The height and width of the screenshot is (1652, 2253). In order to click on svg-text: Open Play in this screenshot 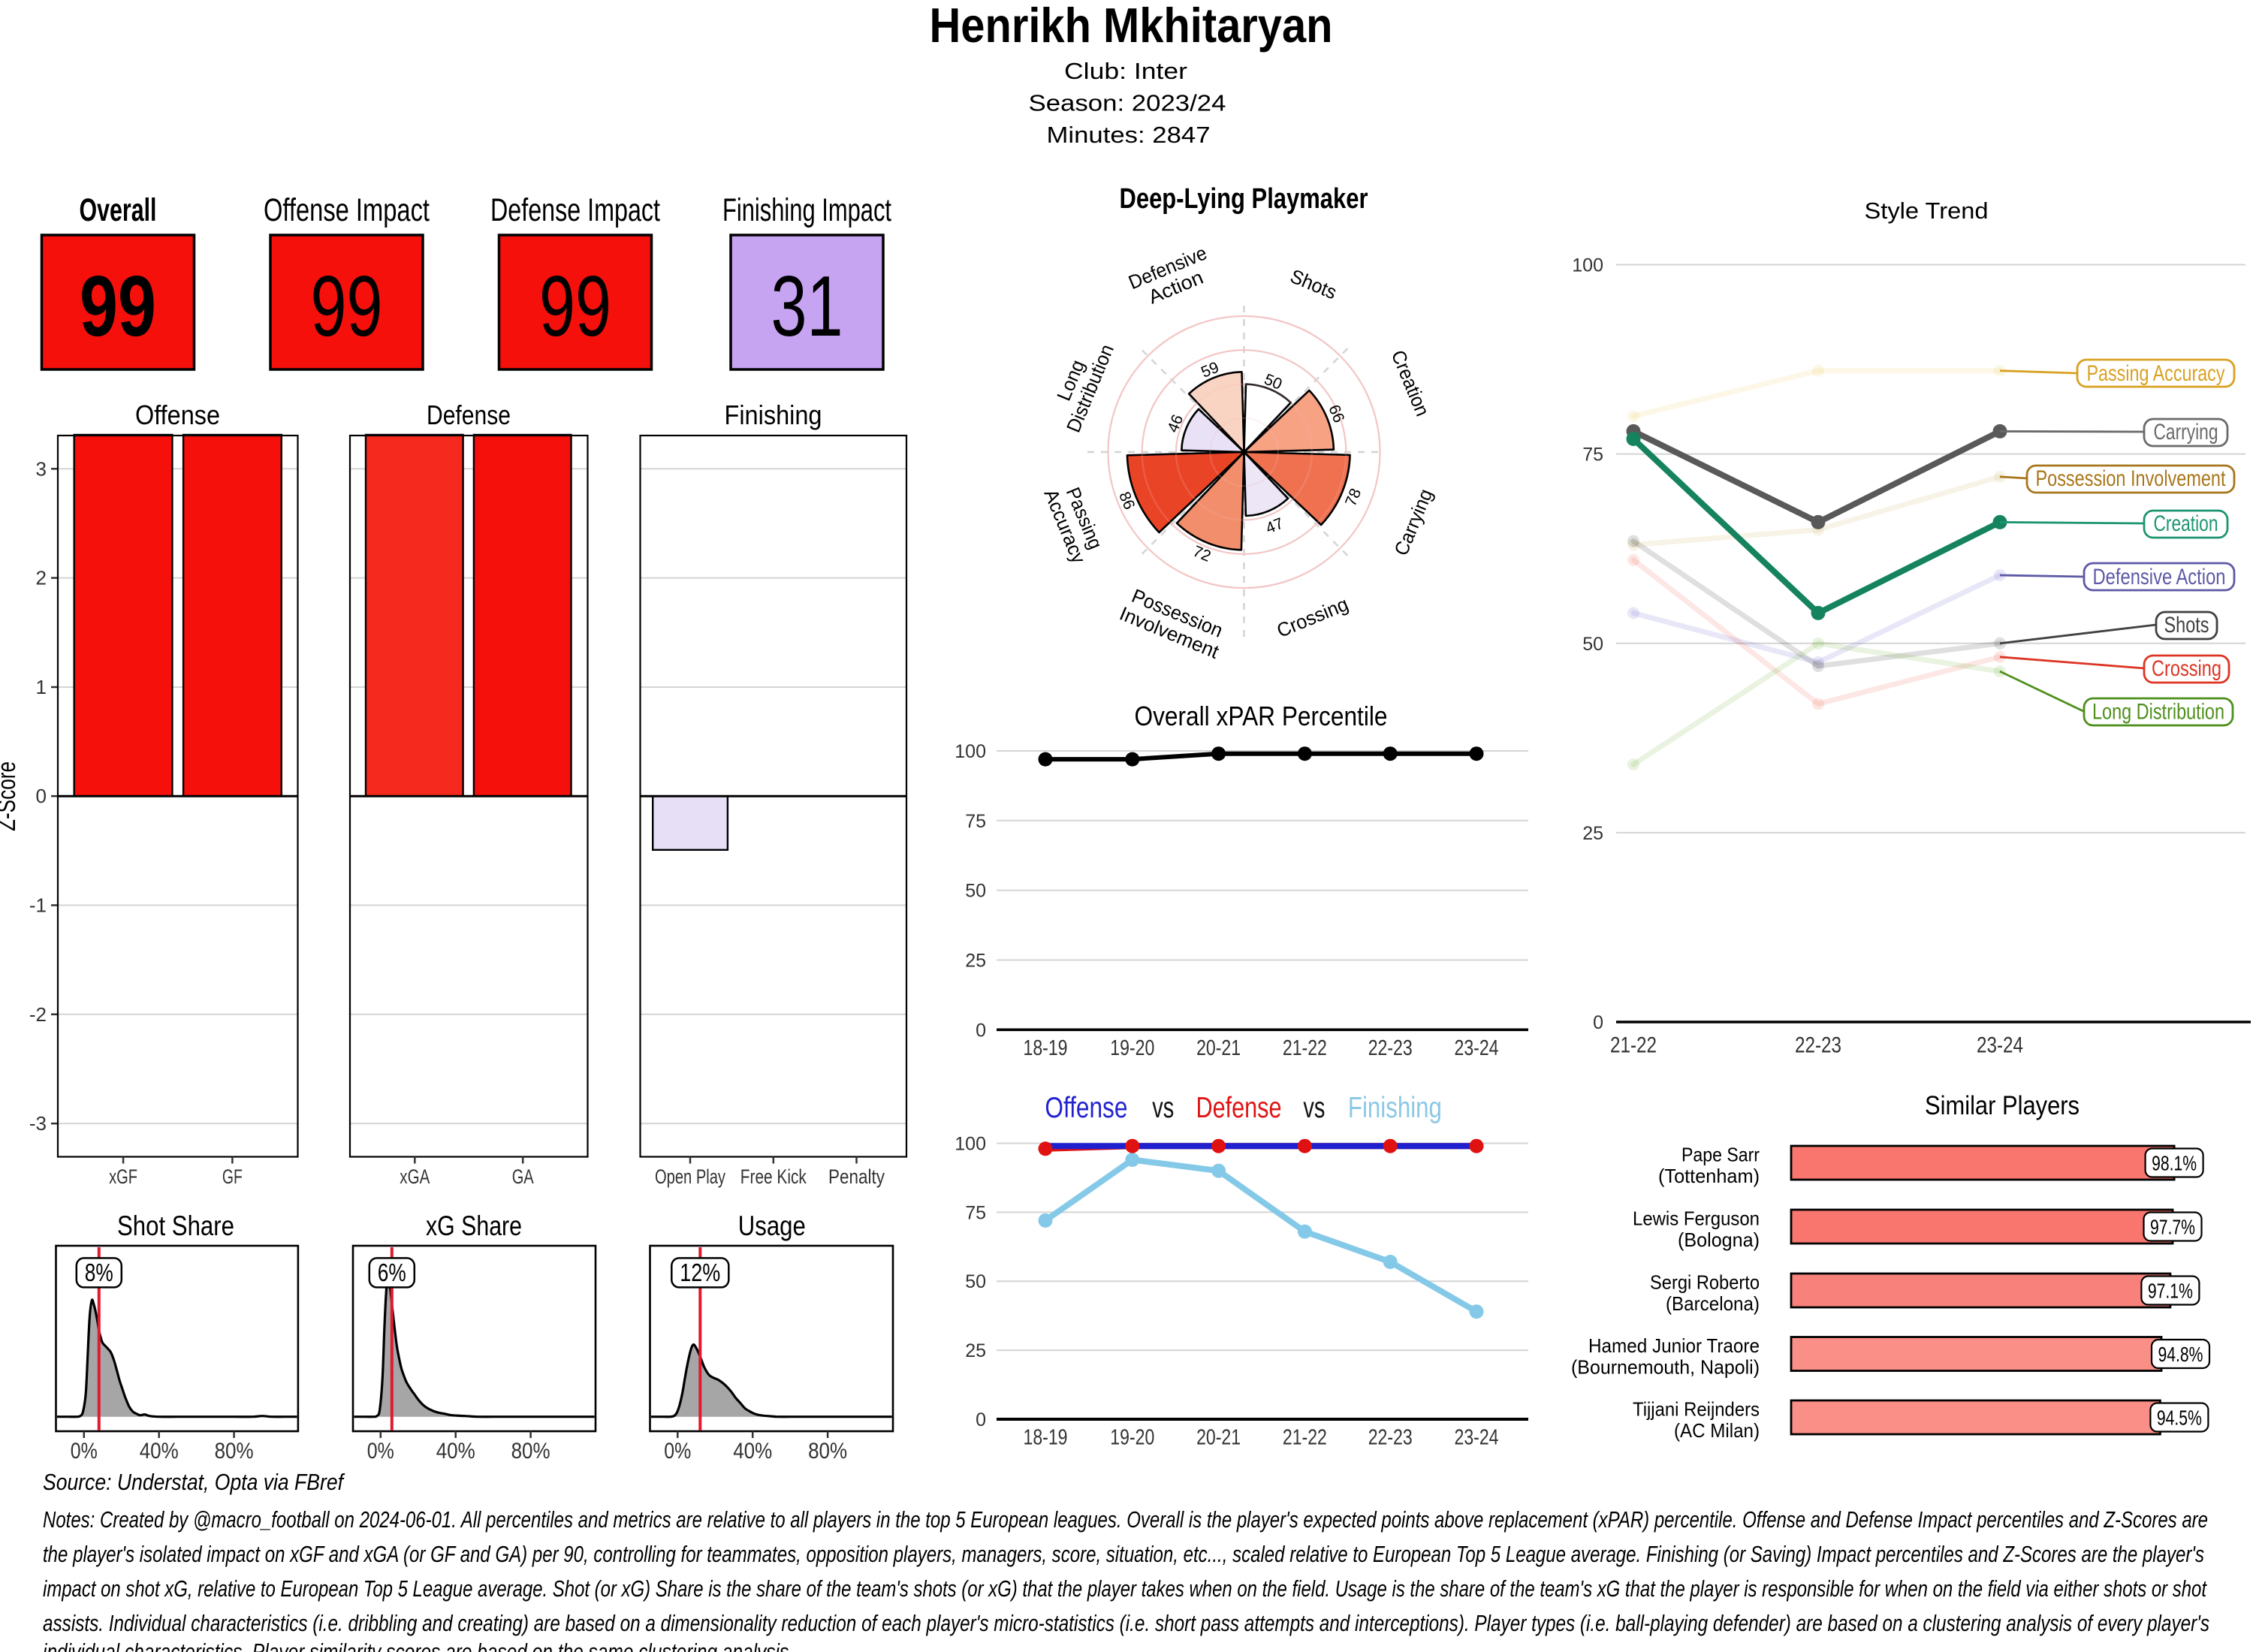, I will do `click(690, 1176)`.